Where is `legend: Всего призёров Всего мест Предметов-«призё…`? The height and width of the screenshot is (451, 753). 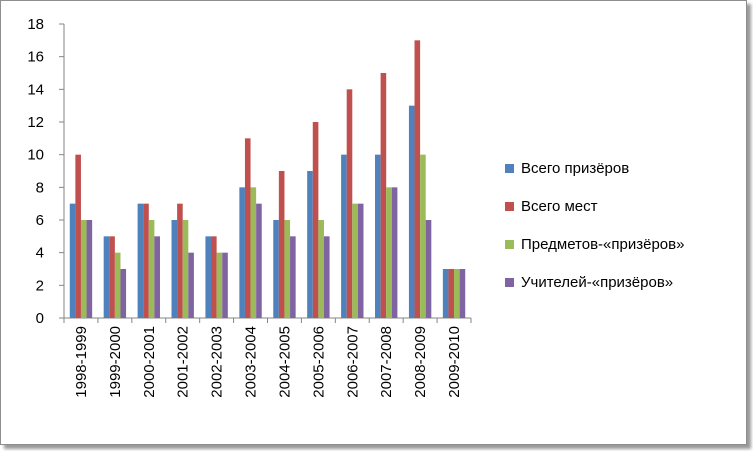
legend: Всего призёров Всего мест Предметов-«призё… is located at coordinates (594, 225).